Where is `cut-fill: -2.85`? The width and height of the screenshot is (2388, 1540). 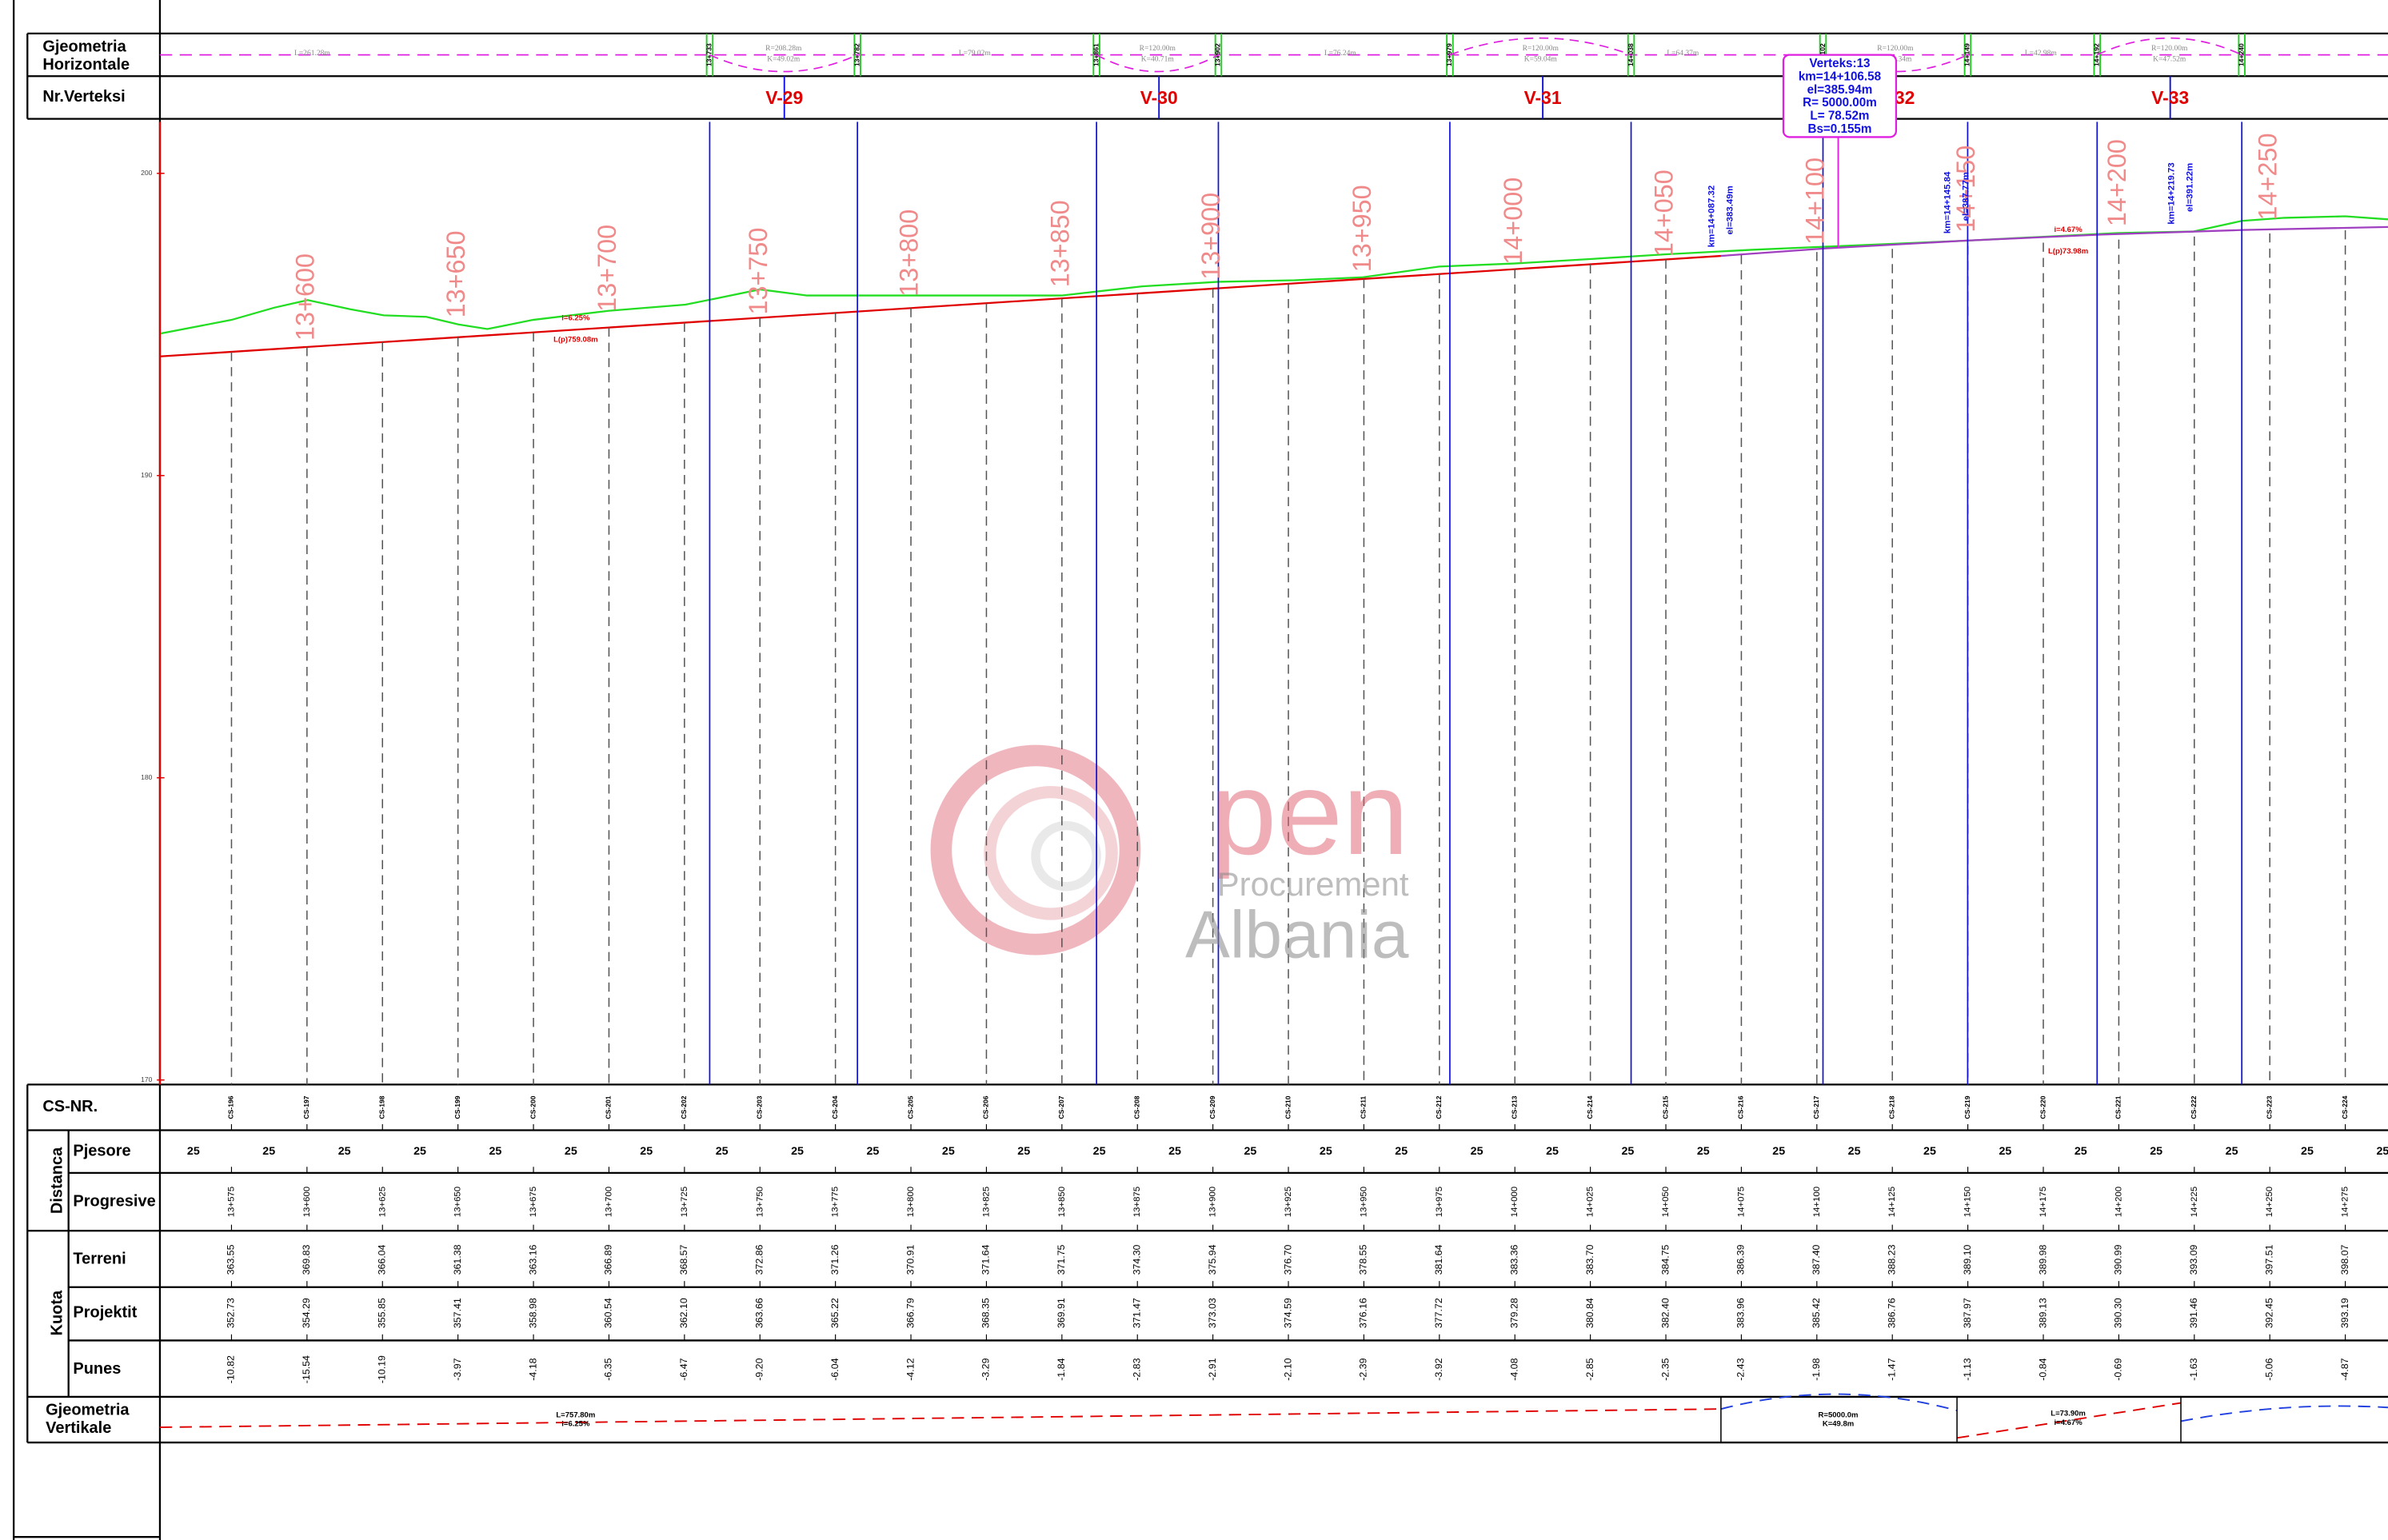
cut-fill: -2.85 is located at coordinates (1589, 1369).